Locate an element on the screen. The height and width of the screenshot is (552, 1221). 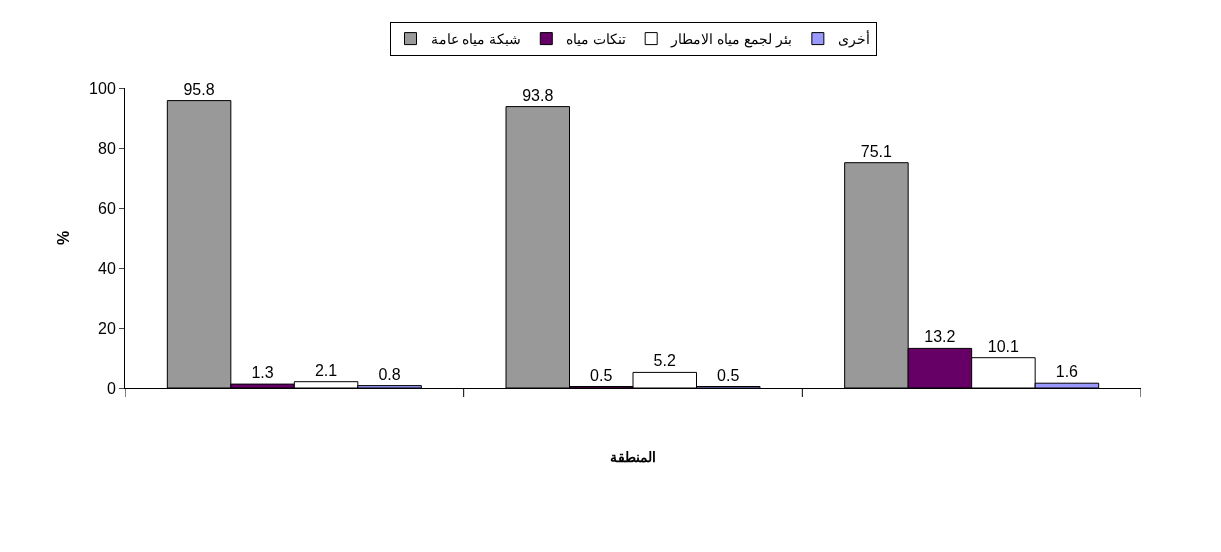
data-label: 0.8 is located at coordinates (389, 374).